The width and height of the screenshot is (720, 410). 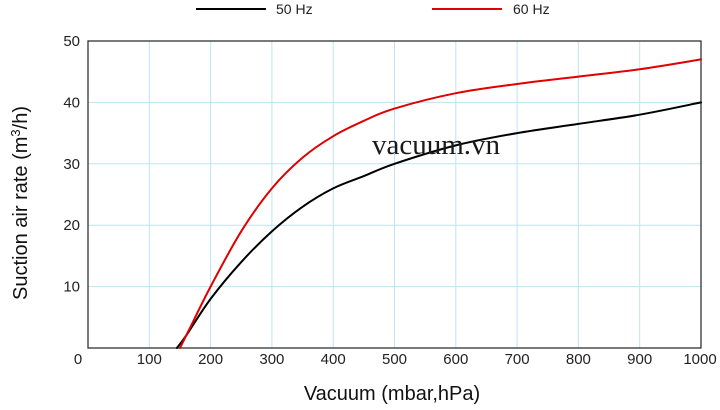 I want to click on legend: 50 Hz 60 Hz, so click(x=373, y=9).